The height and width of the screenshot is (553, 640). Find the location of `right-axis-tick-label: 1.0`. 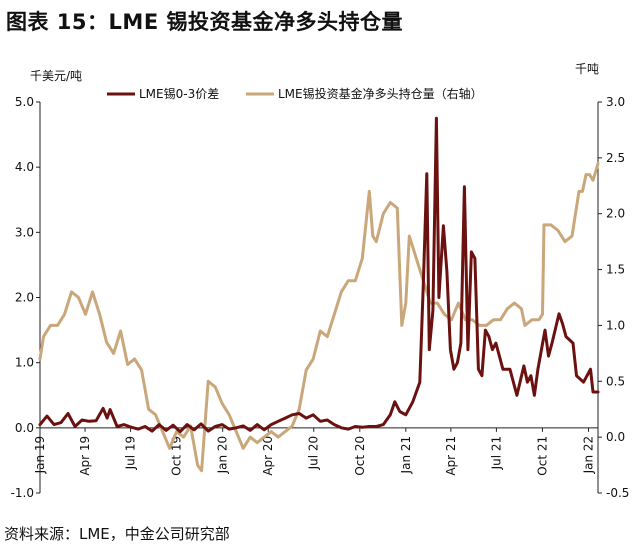

right-axis-tick-label: 1.0 is located at coordinates (615, 325).